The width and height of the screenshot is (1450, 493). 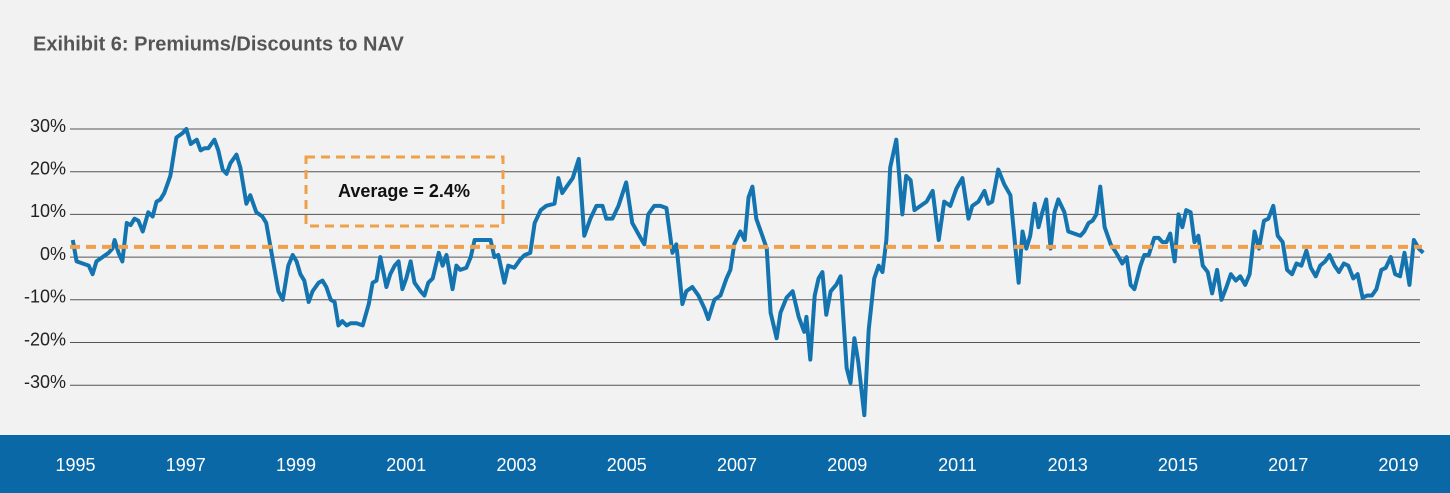 What do you see at coordinates (48, 168) in the screenshot?
I see `y-tick-label: 20%` at bounding box center [48, 168].